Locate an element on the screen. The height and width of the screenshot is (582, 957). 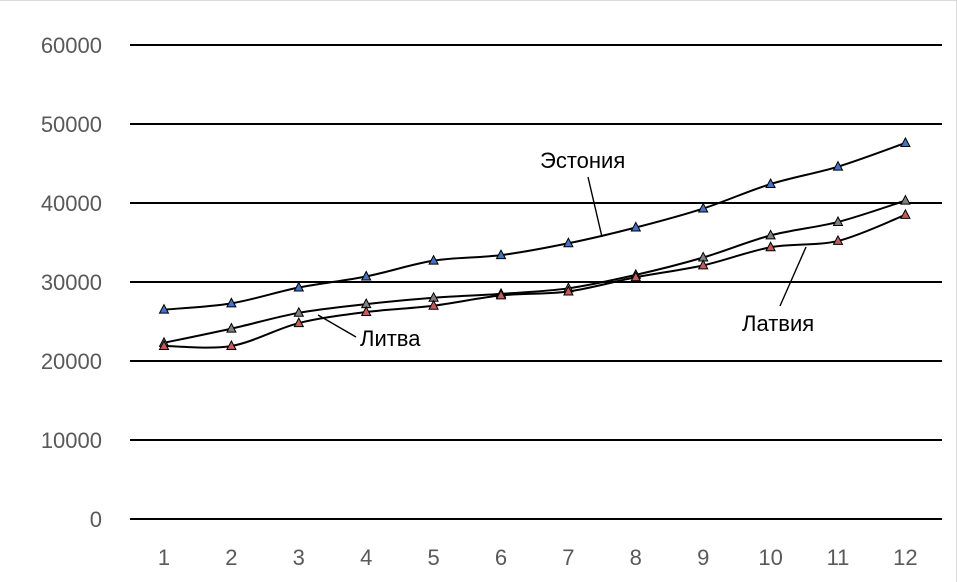
x-tick-label-5: 5 is located at coordinates (433, 557).